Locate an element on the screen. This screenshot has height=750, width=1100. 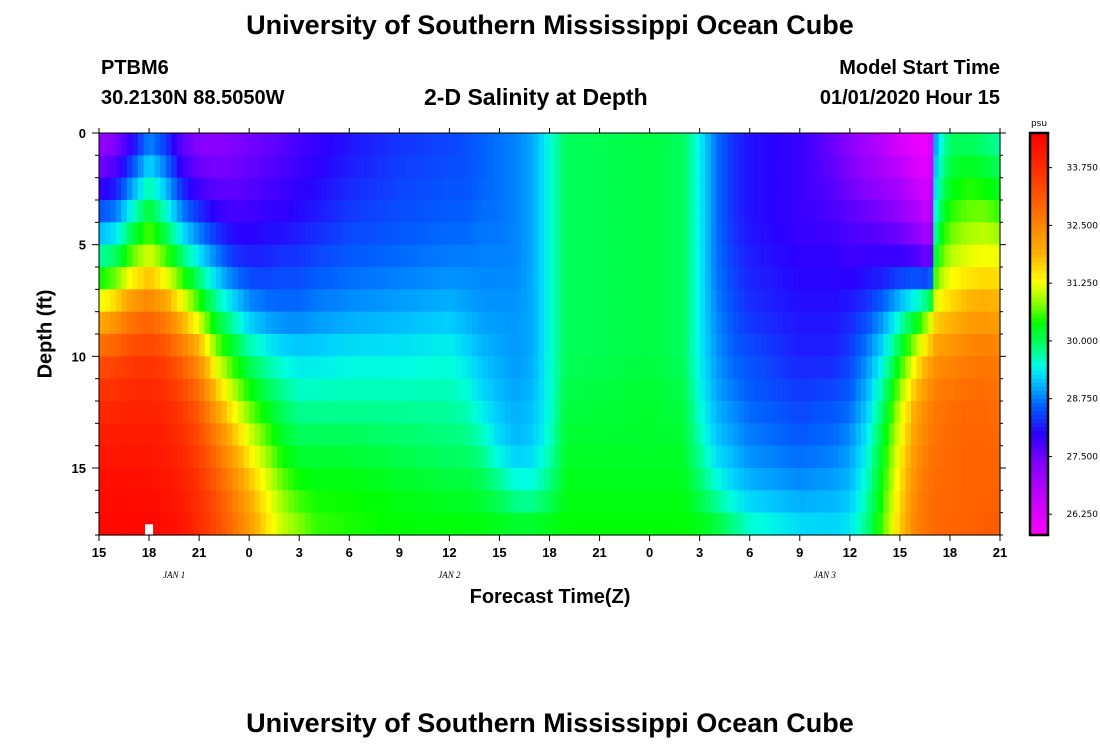
x-tick-label: 12 is located at coordinates (449, 552).